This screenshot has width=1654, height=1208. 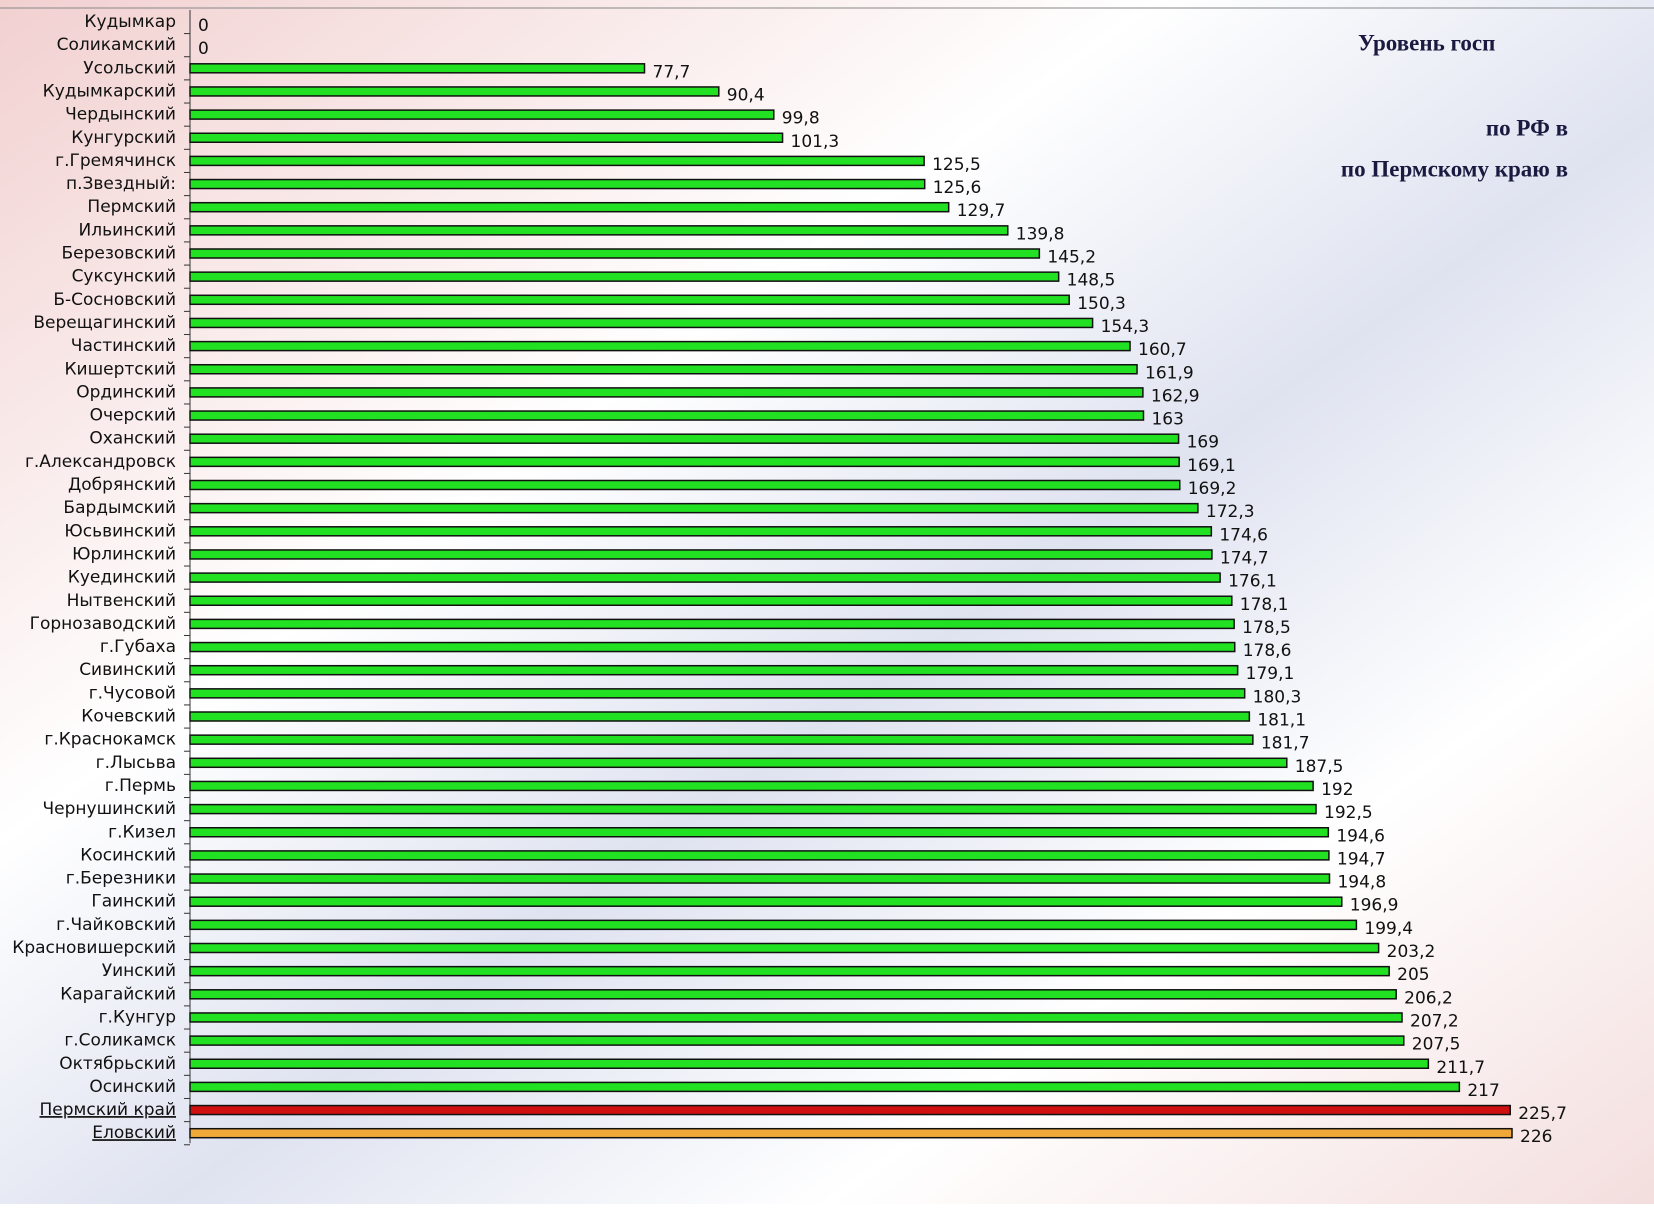 What do you see at coordinates (801, 119) in the screenshot?
I see `value-label: 99,8` at bounding box center [801, 119].